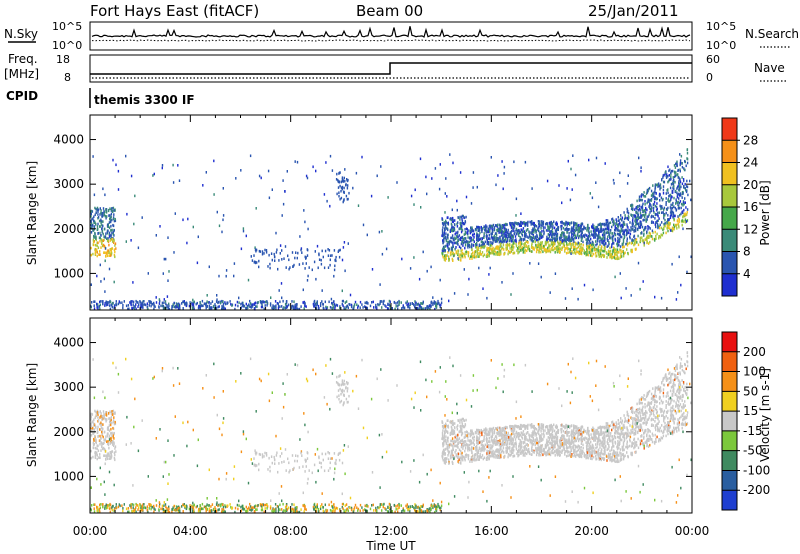 This screenshot has width=800, height=554. I want to click on colorbar-tick-label: 8, so click(747, 252).